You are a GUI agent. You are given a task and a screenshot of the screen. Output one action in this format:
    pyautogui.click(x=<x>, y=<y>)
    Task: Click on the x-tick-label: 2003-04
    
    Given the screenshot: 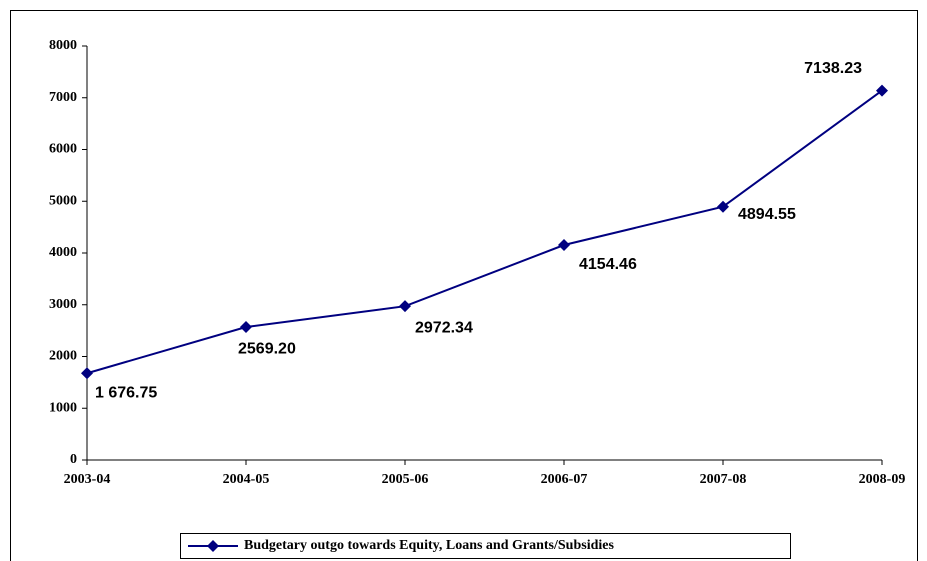 What is the action you would take?
    pyautogui.click(x=87, y=479)
    